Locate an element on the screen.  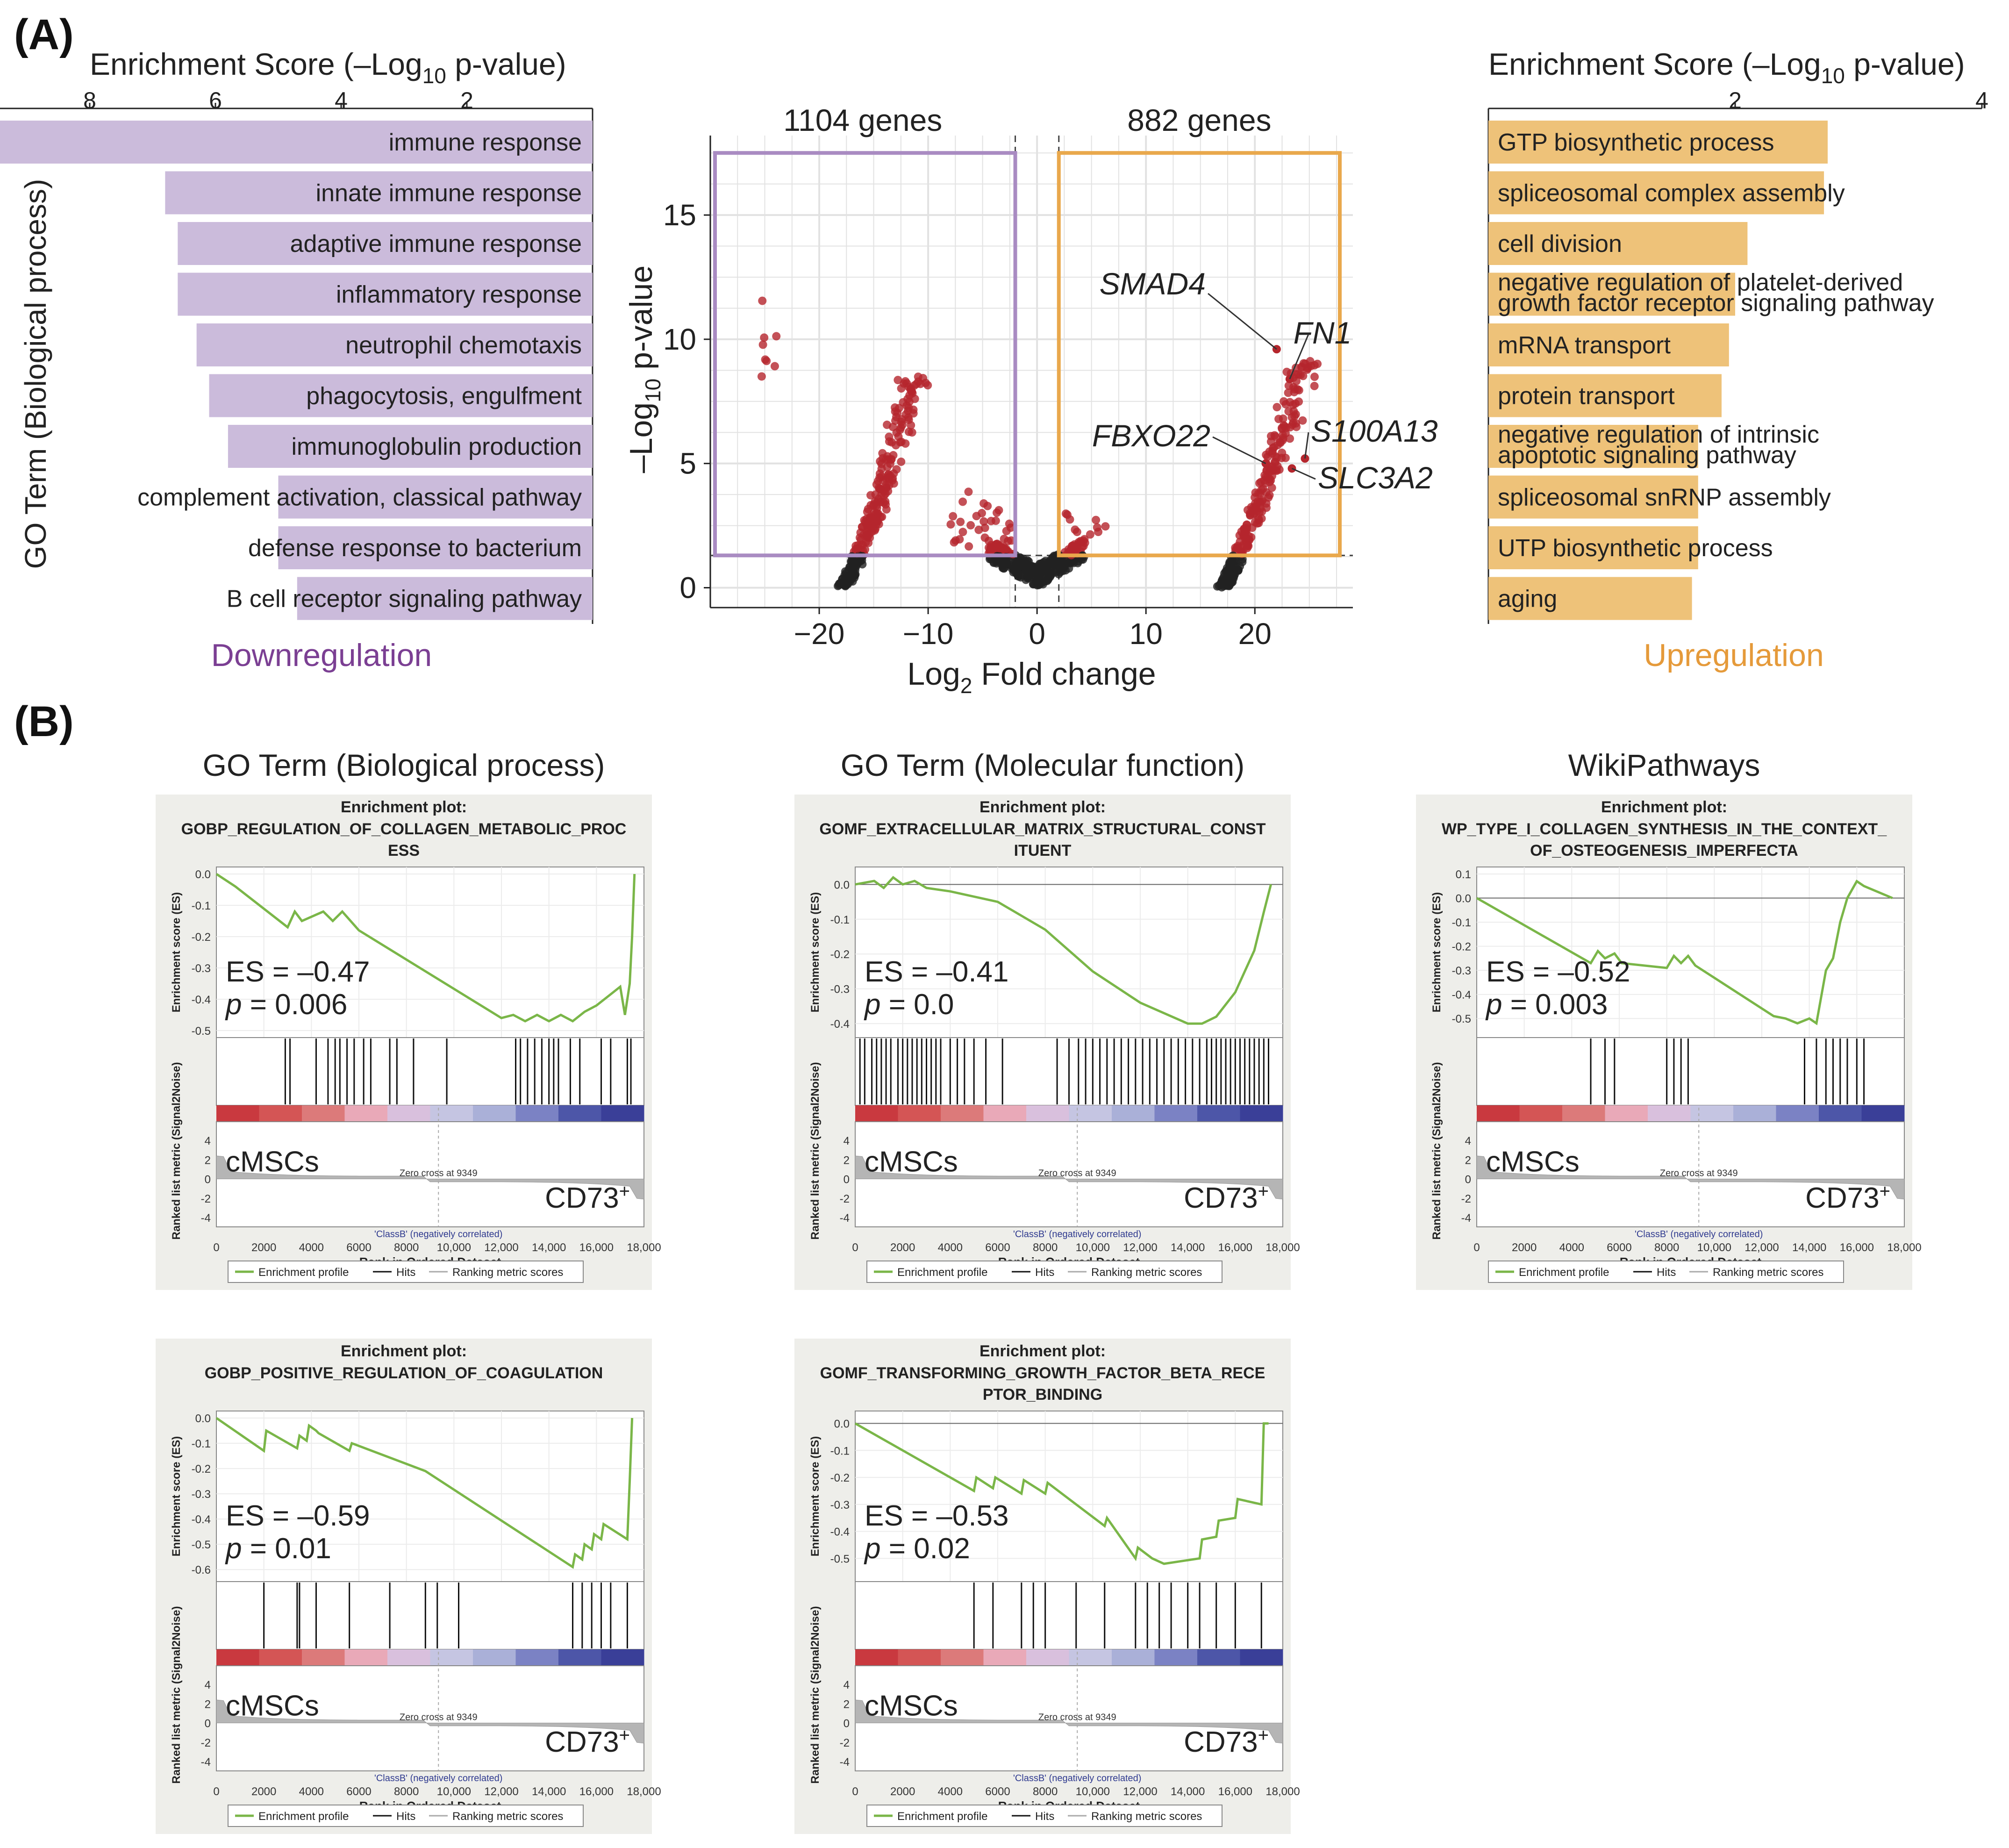
go-down-category-label: inflammatory response is located at coordinates (459, 294).